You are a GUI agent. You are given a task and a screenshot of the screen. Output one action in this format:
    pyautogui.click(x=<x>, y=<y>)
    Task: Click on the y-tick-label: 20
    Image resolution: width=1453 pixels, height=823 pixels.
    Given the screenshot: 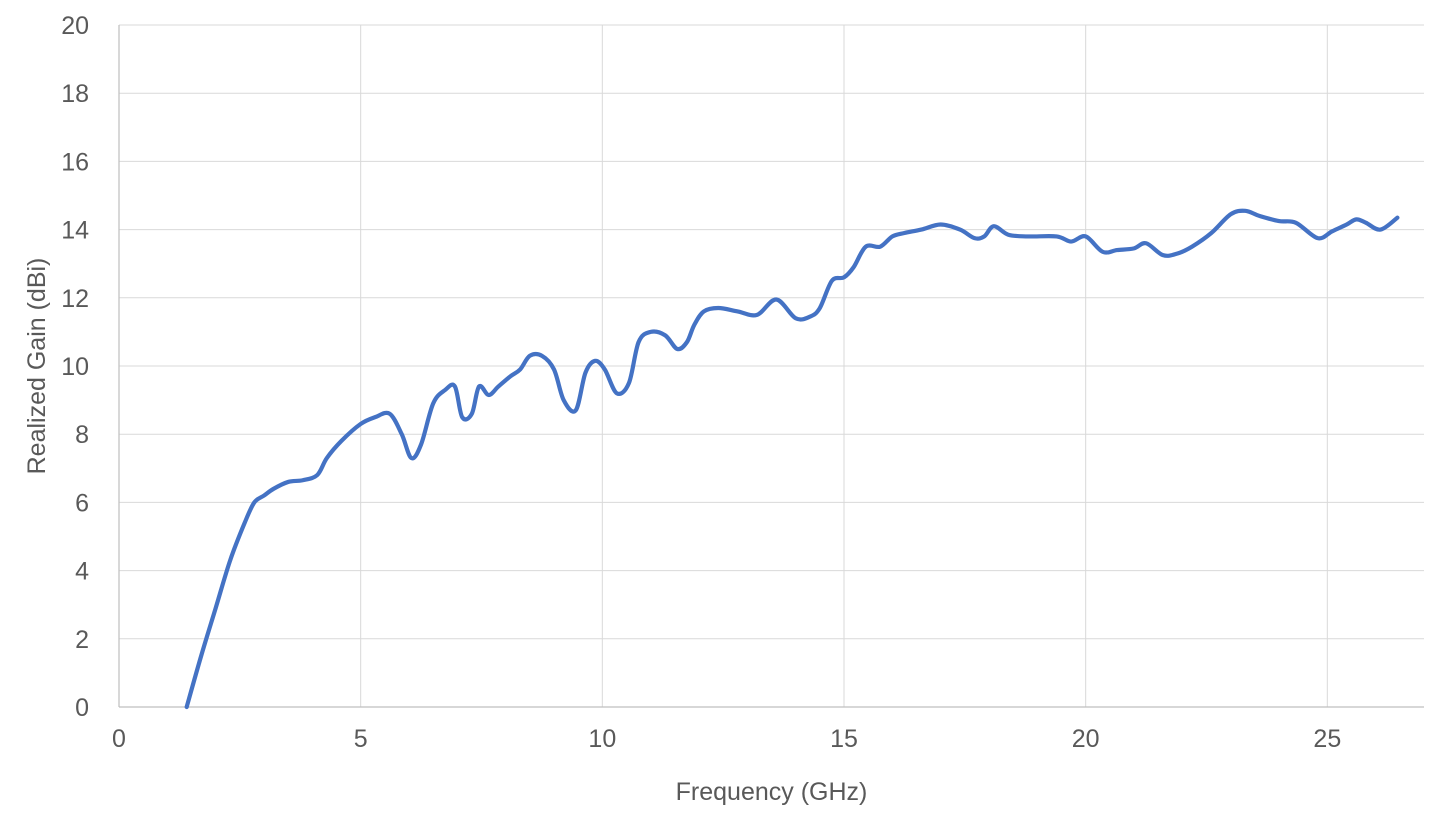 What is the action you would take?
    pyautogui.click(x=75, y=26)
    